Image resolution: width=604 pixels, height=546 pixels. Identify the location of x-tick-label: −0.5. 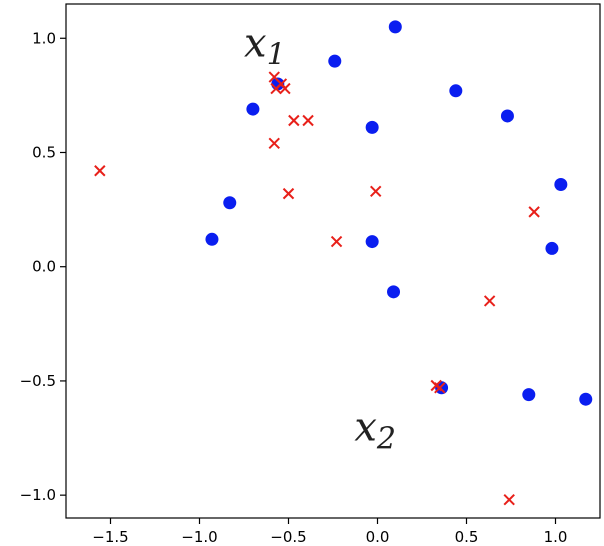
(288, 537).